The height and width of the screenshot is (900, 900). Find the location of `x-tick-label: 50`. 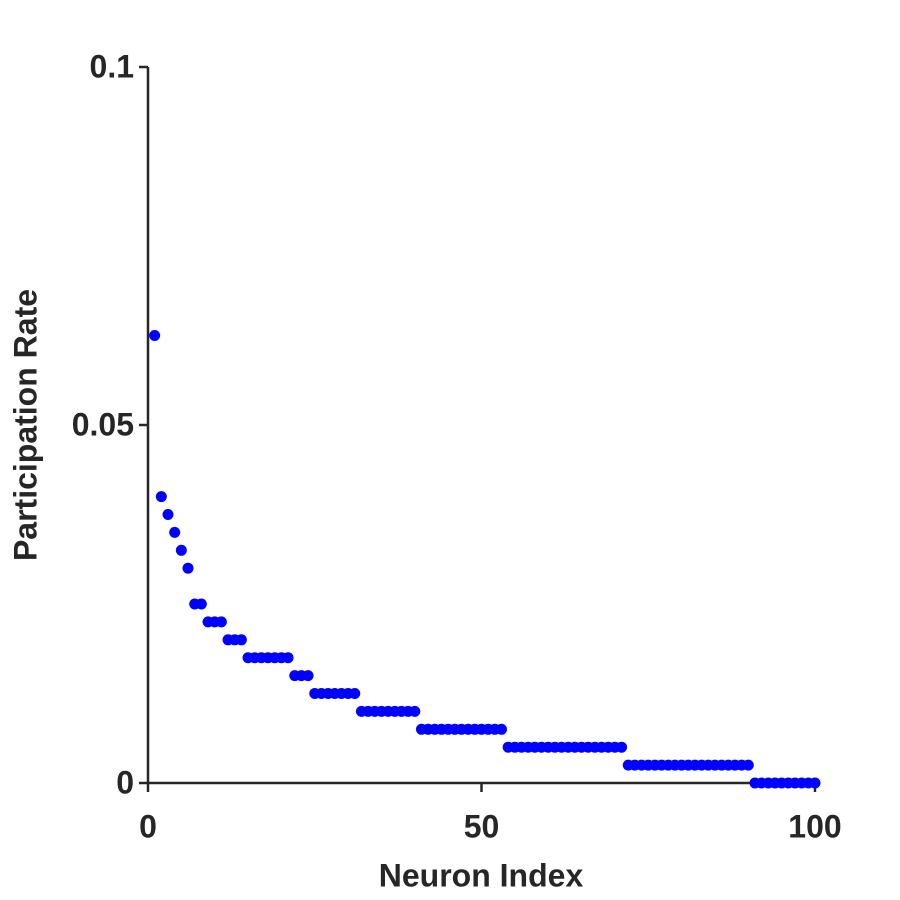

x-tick-label: 50 is located at coordinates (482, 826).